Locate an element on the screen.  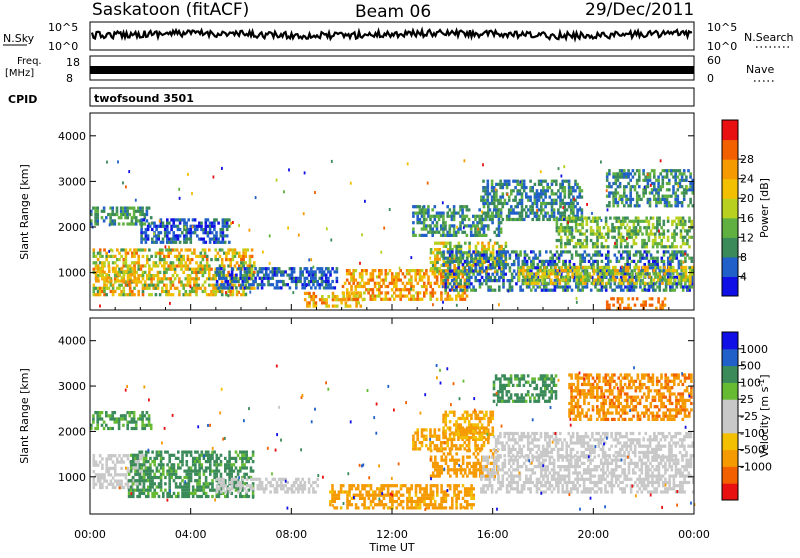
power-colorbar-segment is located at coordinates (730, 150).